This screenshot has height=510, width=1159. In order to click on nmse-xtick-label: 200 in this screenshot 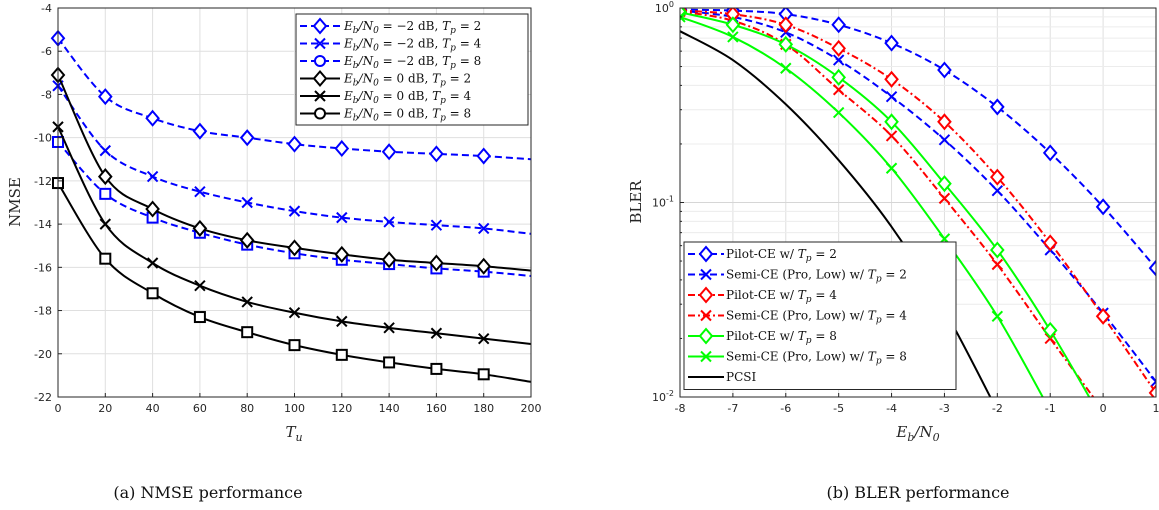, I will do `click(531, 408)`.